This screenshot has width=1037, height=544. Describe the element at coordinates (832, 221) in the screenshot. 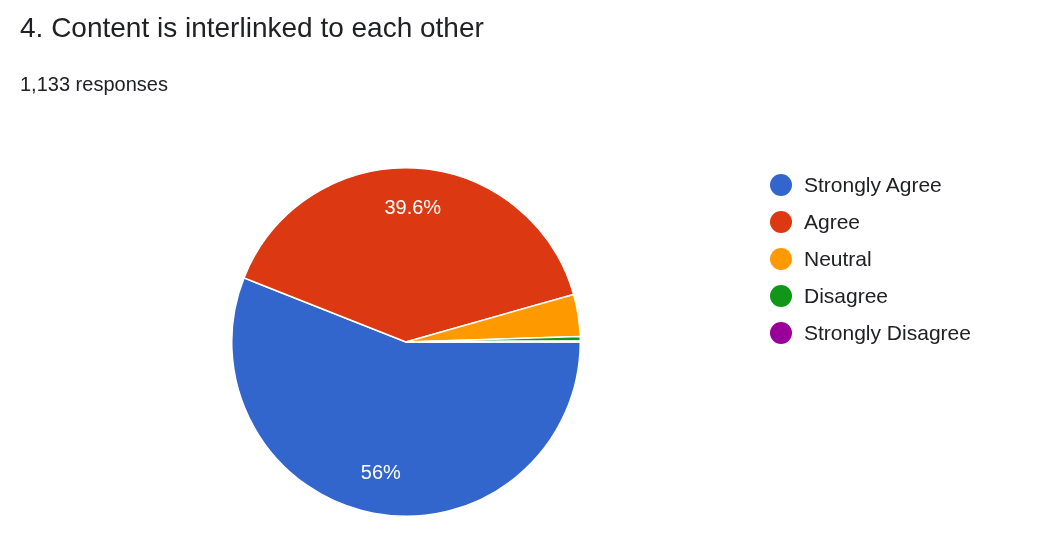

I see `legend-label: Agree` at that location.